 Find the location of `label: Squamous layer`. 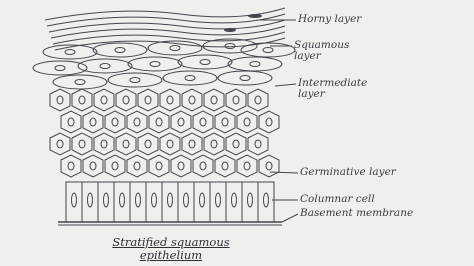

label: Squamous layer is located at coordinates (322, 50).